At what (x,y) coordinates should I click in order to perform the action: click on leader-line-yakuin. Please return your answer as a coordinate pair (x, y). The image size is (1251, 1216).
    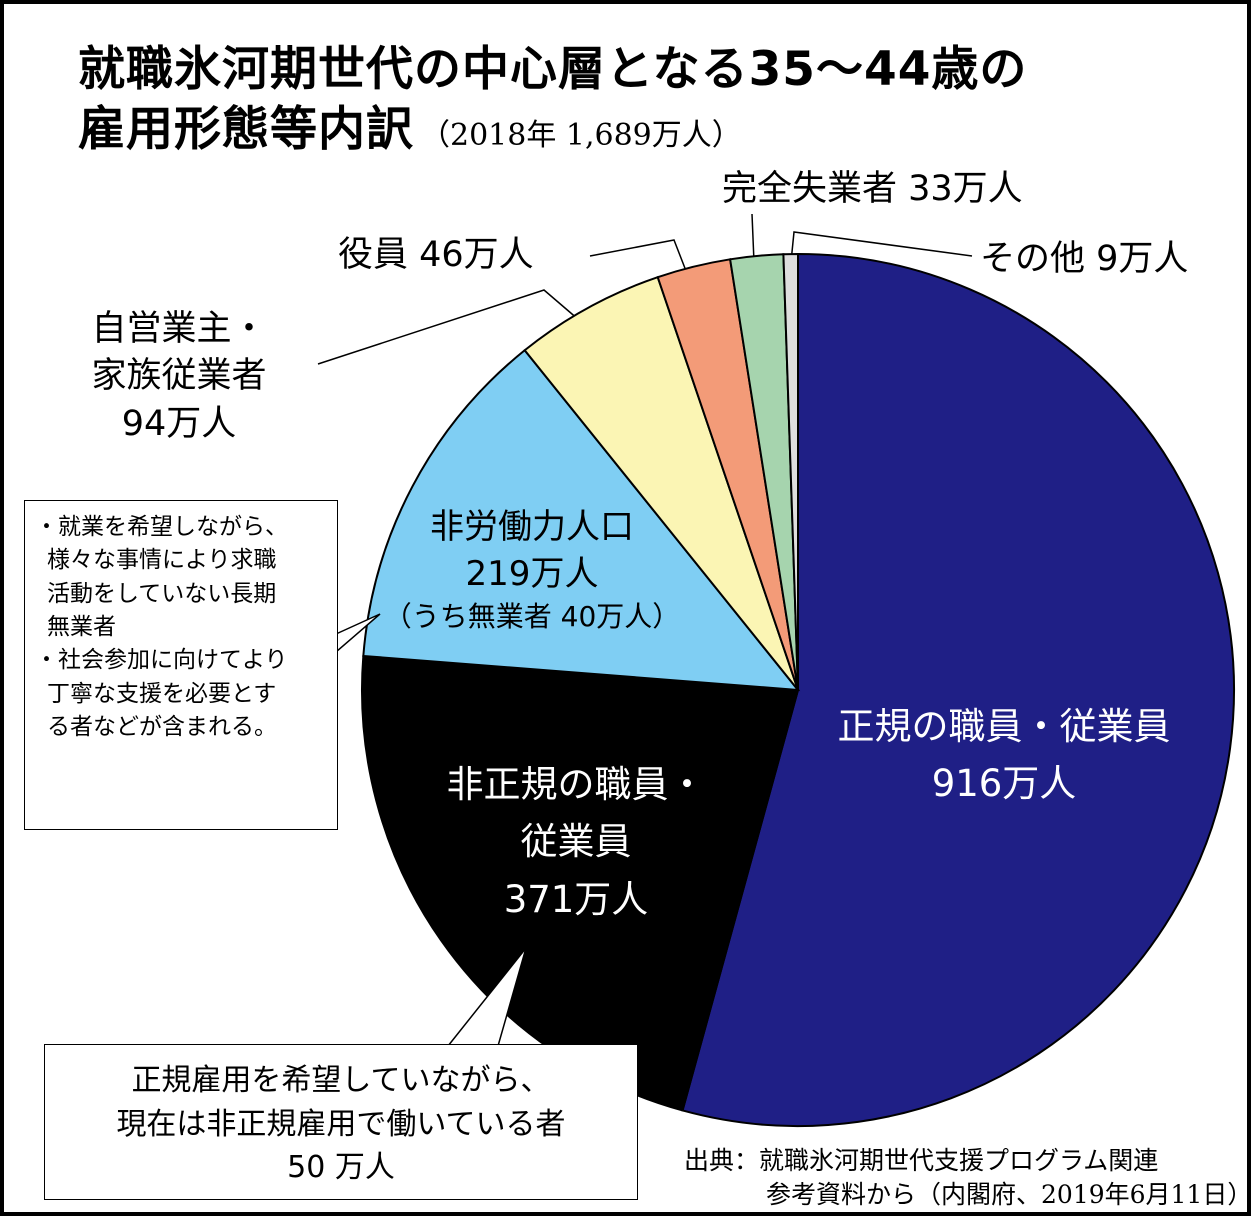
    Looking at the image, I should click on (639, 258).